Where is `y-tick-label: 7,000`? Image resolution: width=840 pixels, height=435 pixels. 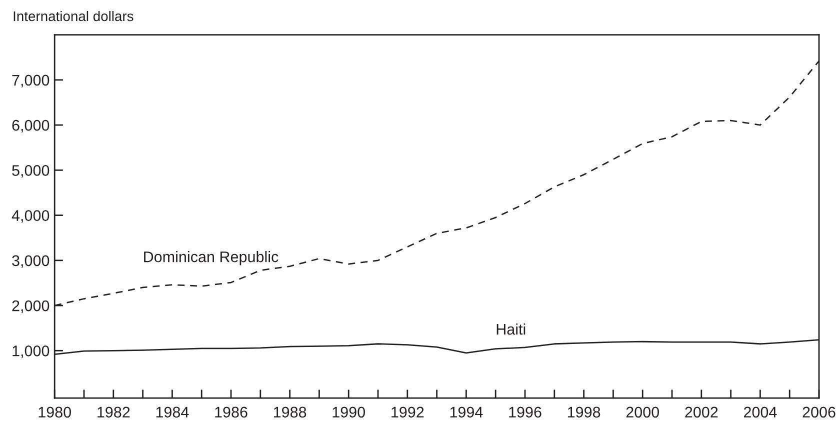
y-tick-label: 7,000 is located at coordinates (31, 81).